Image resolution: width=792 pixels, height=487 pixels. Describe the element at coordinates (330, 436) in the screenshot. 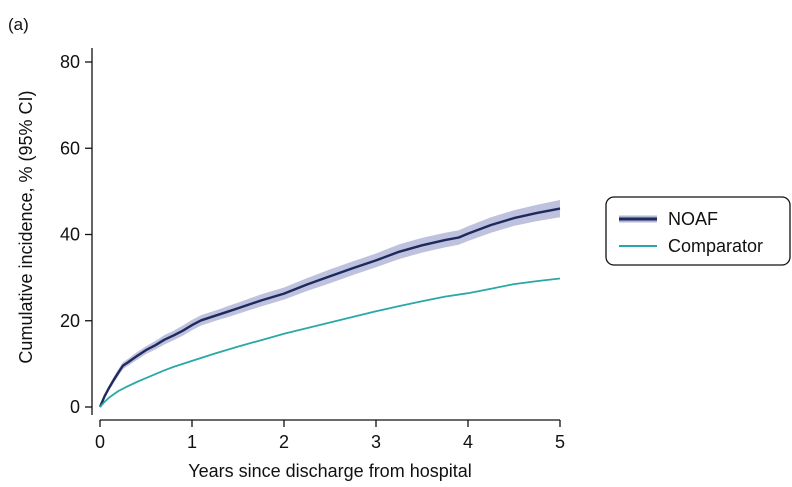

I see `x-ticks: 0 1 2 3 4 5` at that location.